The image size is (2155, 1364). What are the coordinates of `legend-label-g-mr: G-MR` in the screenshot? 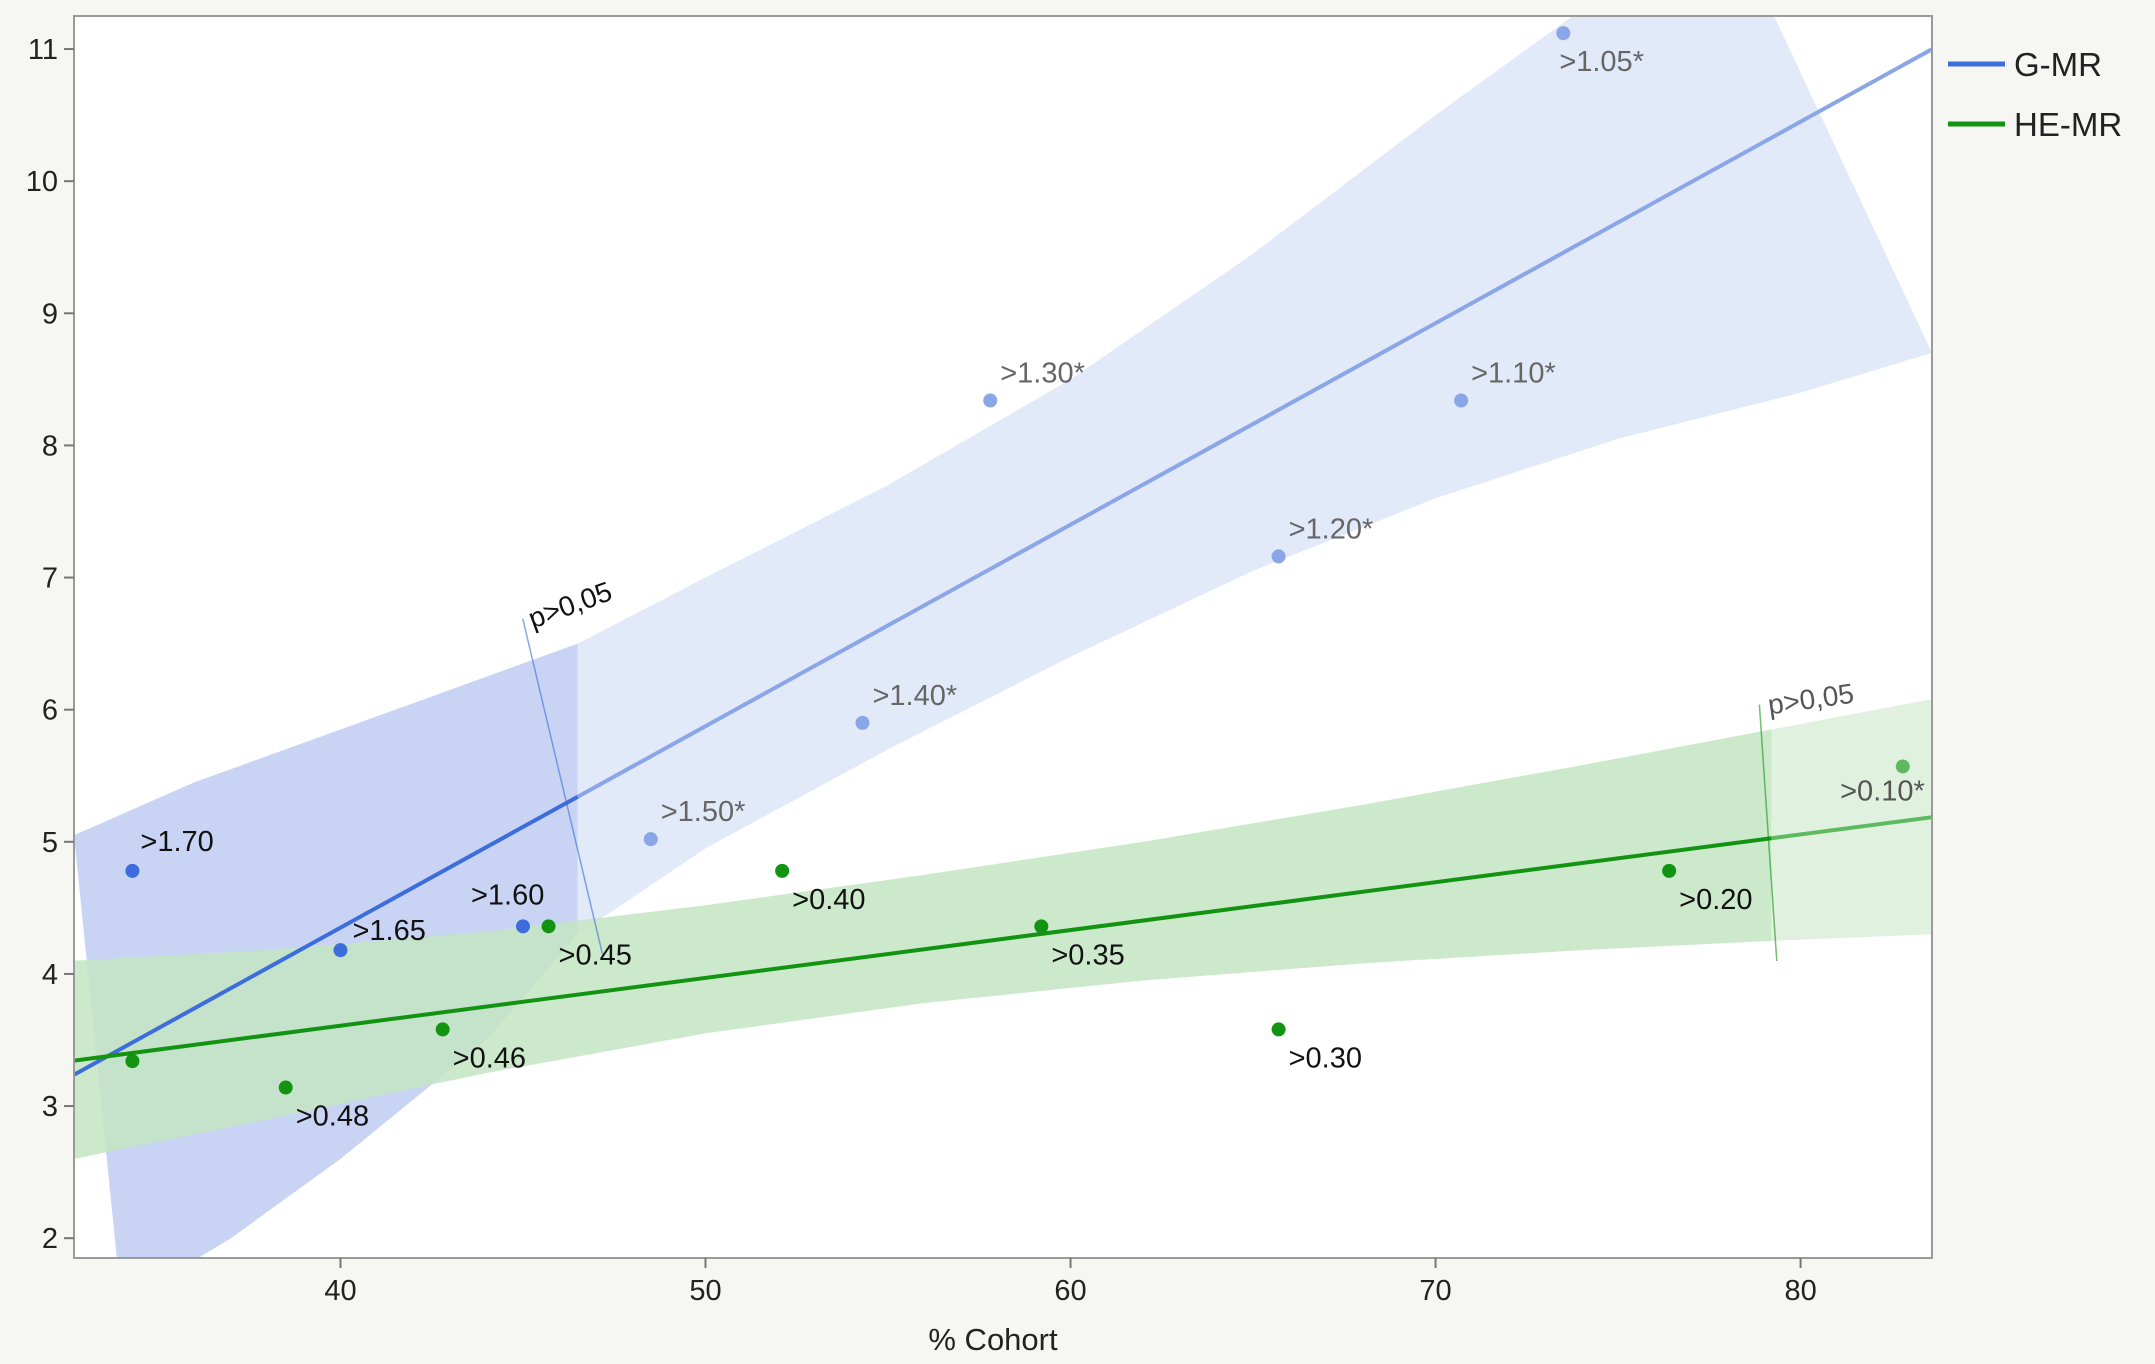 It's located at (2058, 64).